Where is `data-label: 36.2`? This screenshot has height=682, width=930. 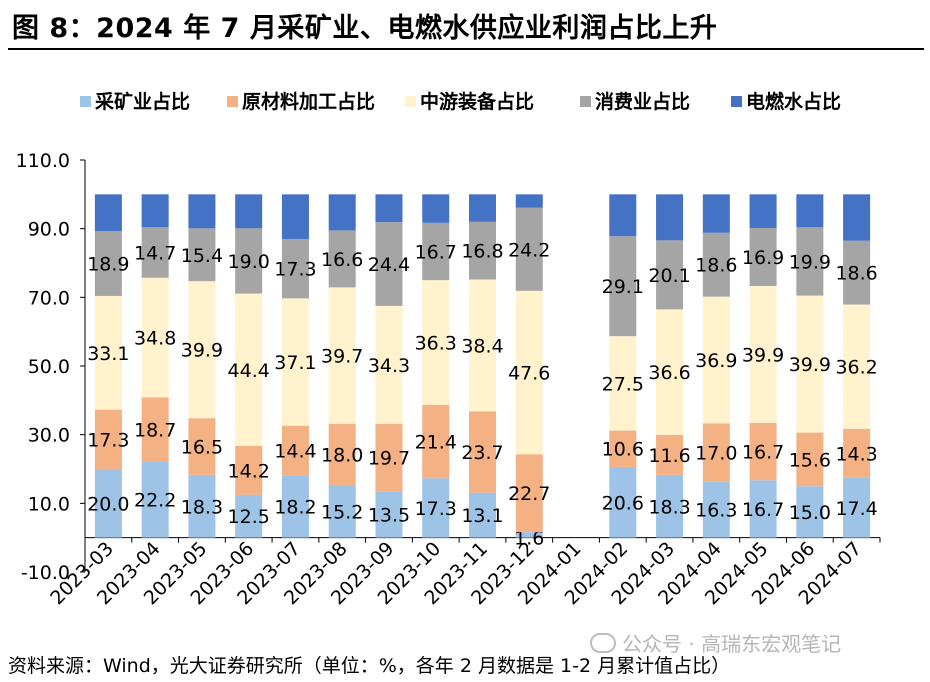 data-label: 36.2 is located at coordinates (856, 368).